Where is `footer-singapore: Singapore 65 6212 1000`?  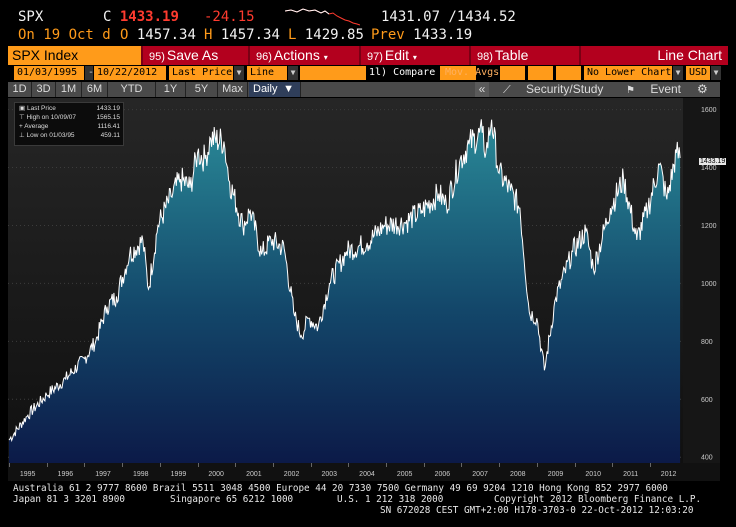
footer-singapore: Singapore 65 6212 1000 is located at coordinates (232, 499).